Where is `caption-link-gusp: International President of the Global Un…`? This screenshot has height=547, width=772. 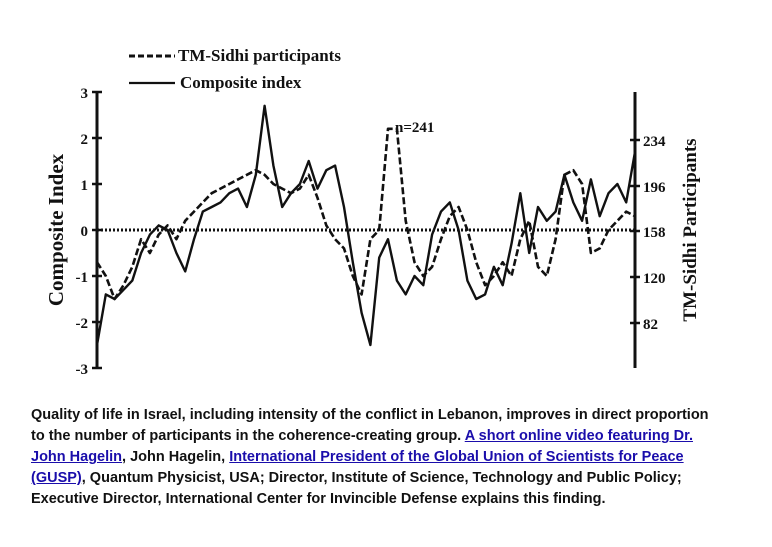 caption-link-gusp: International President of the Global Un… is located at coordinates (357, 467).